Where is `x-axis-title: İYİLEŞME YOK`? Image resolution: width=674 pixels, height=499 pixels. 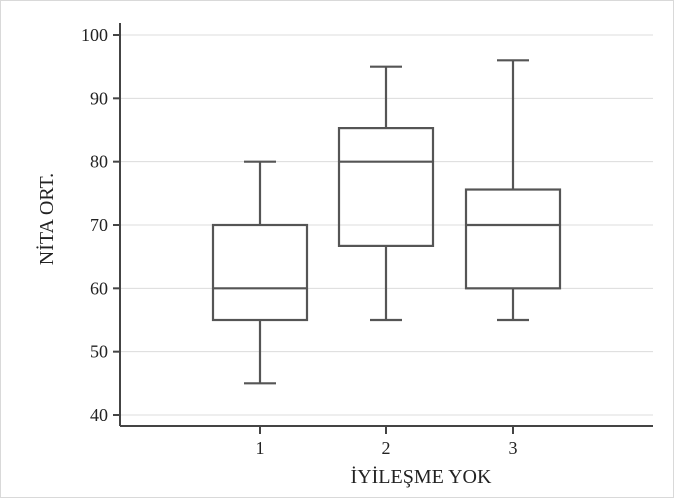
x-axis-title: İYİLEŞME YOK is located at coordinates (421, 476).